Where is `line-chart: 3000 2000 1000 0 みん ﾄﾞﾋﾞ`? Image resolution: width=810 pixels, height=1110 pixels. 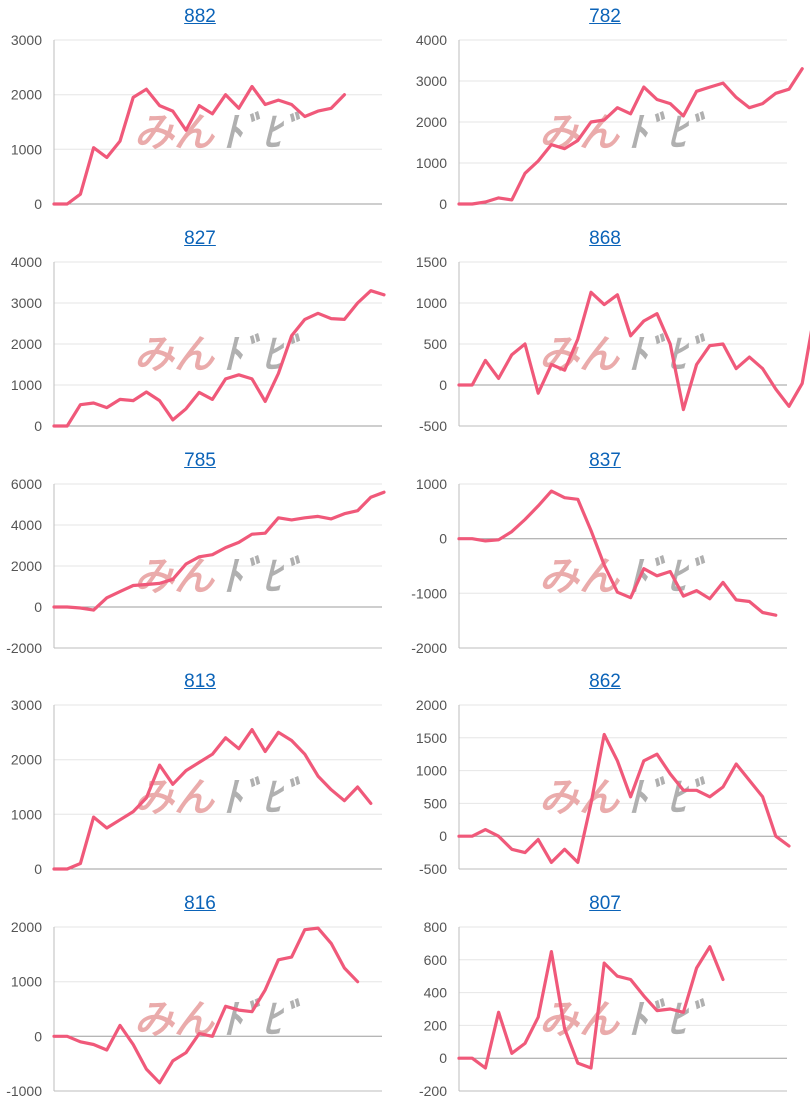
line-chart: 3000 2000 1000 0 みん ﾄﾞﾋﾞ is located at coordinates (196, 122).